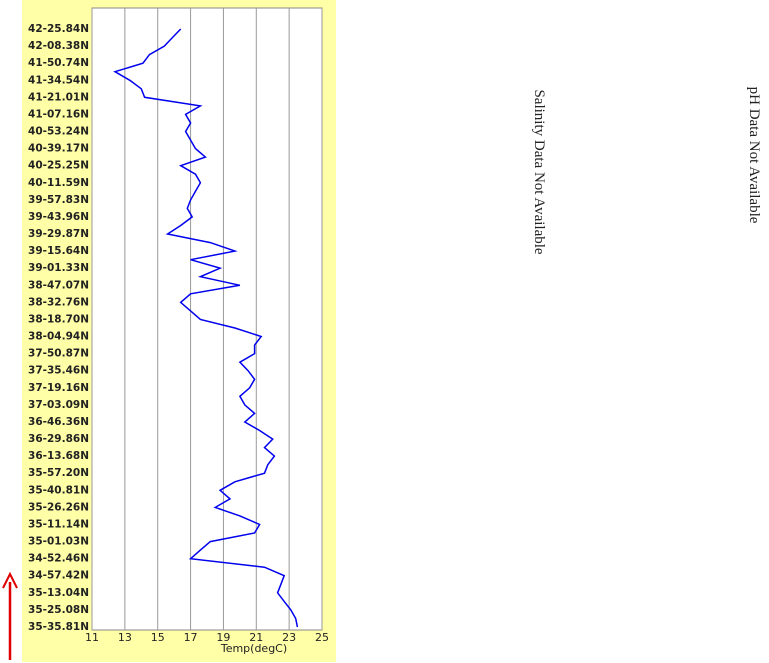  Describe the element at coordinates (58, 354) in the screenshot. I see `y-tick-label: 37-50.87N` at that location.